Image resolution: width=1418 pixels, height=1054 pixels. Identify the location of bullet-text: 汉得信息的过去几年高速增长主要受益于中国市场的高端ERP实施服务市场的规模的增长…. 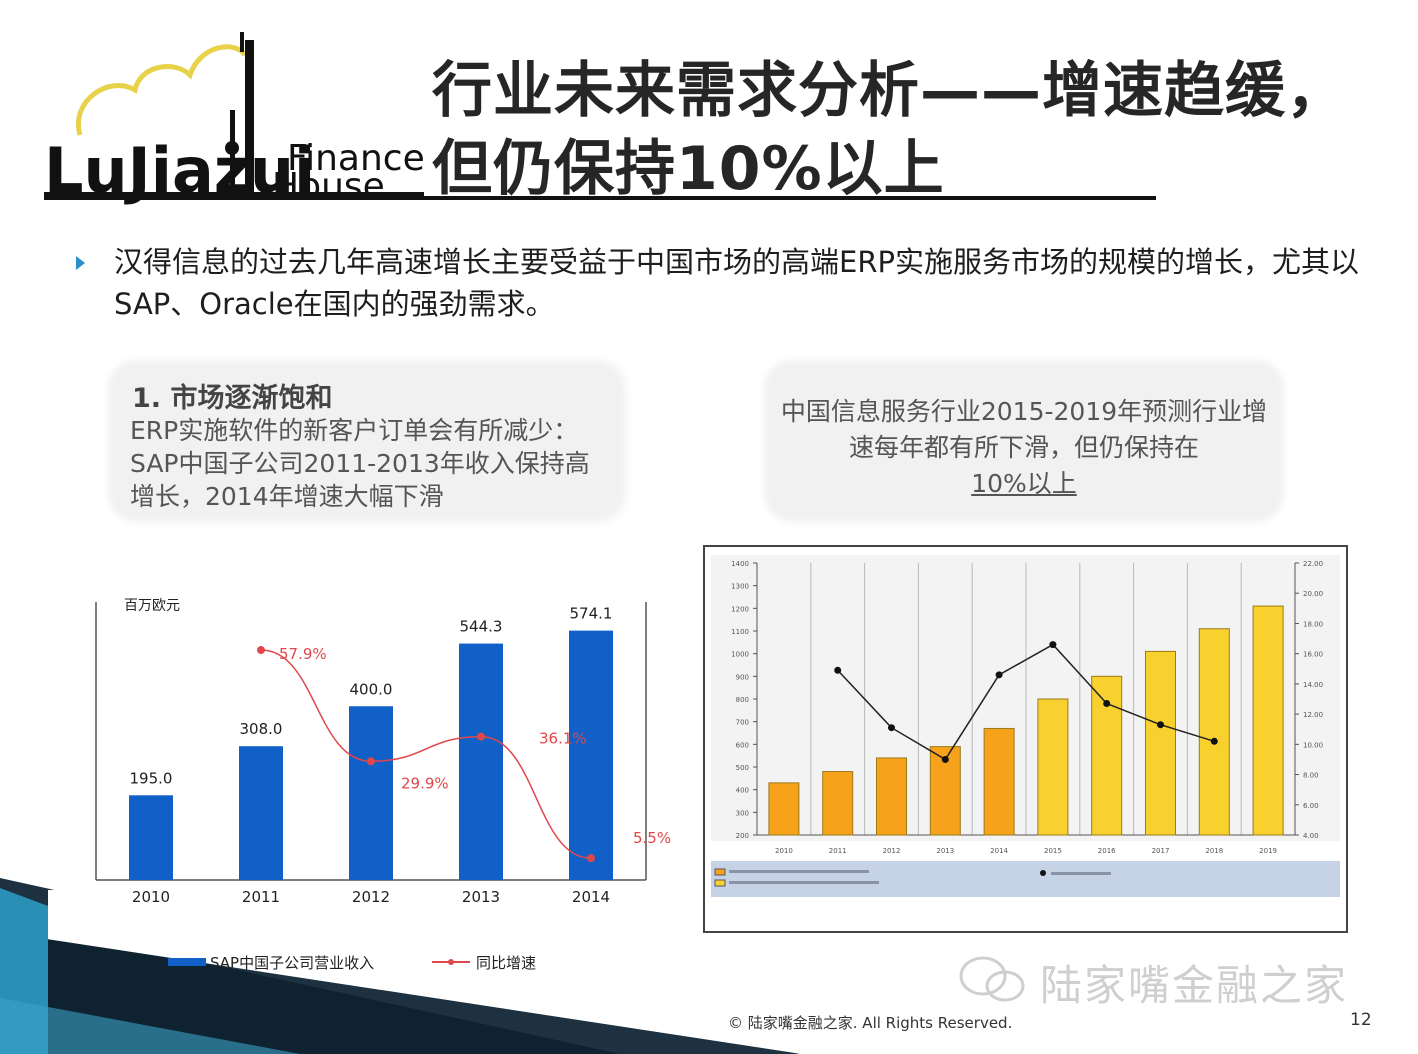
(736, 283).